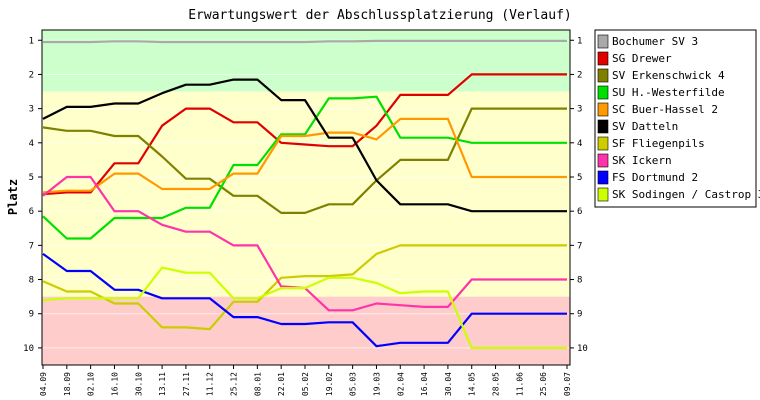 This screenshot has height=400, width=760. I want to click on ytick-label-right: 8, so click(579, 281).